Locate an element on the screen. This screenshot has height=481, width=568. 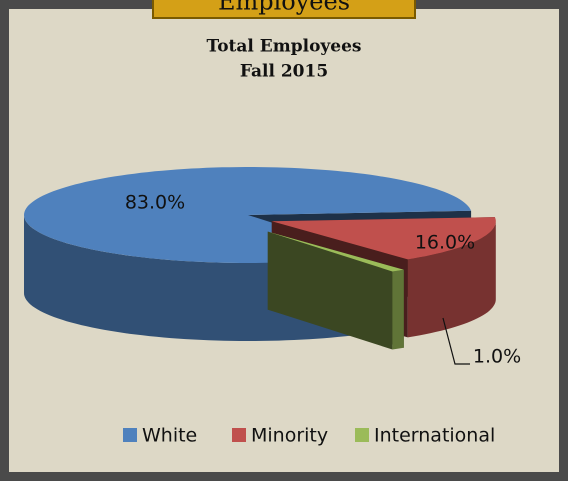
leader-line is located at coordinates (456, 341).